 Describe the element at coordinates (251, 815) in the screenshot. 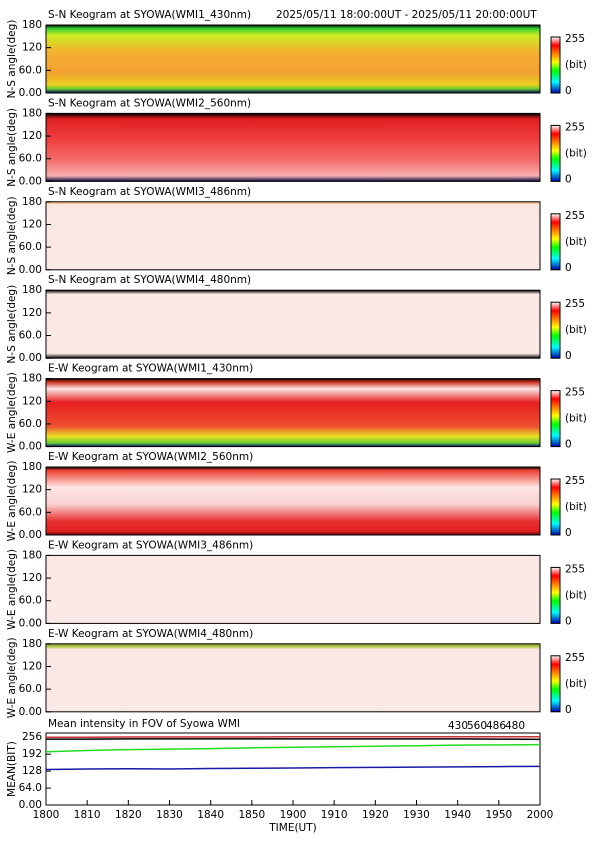

I see `x-tick-label: 1850` at that location.